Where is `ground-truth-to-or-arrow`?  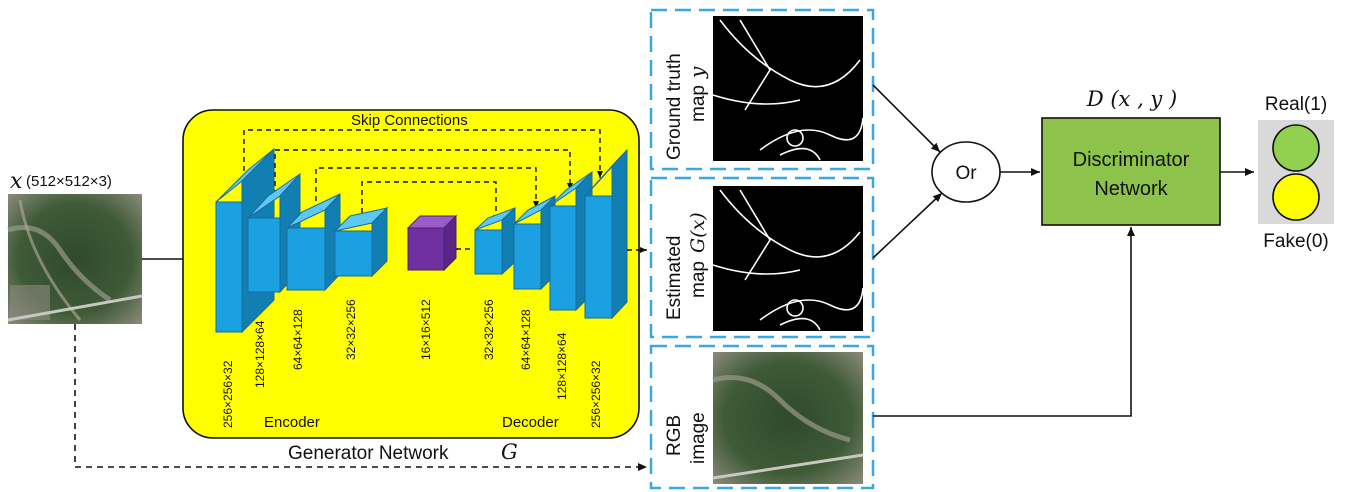 ground-truth-to-or-arrow is located at coordinates (906, 118).